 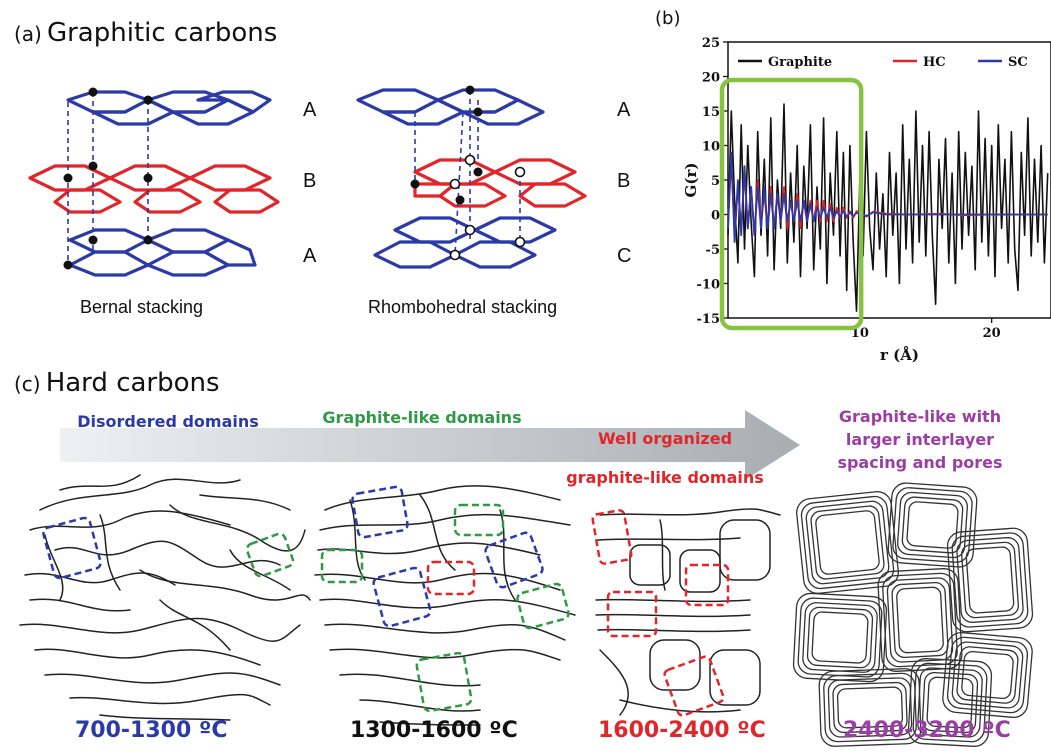 What do you see at coordinates (445, 605) in the screenshot?
I see `stage2-microstructure` at bounding box center [445, 605].